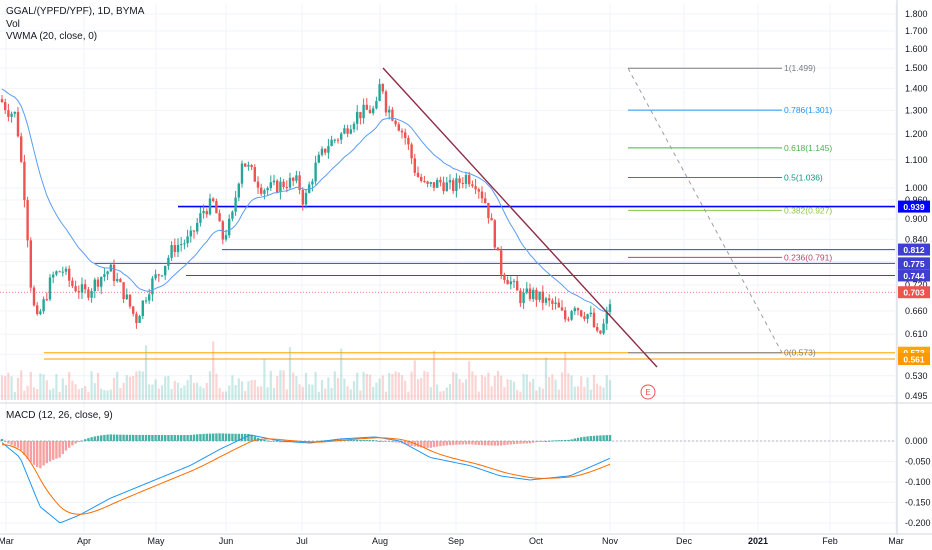  What do you see at coordinates (13, 24) in the screenshot?
I see `volume-legend: Vol` at bounding box center [13, 24].